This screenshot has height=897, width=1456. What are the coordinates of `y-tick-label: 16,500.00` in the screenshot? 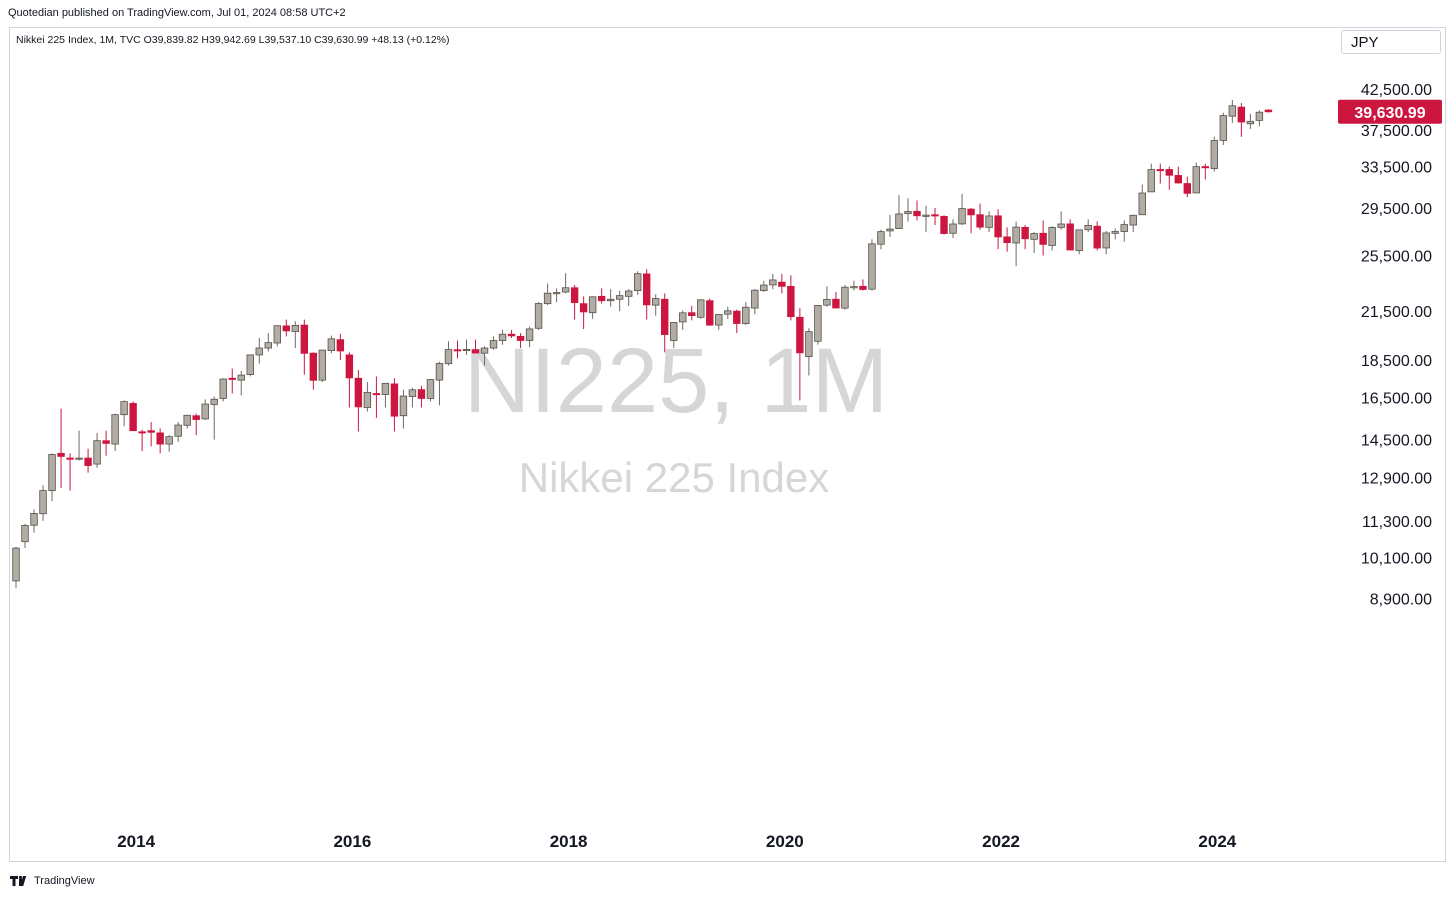 It's located at (1396, 398).